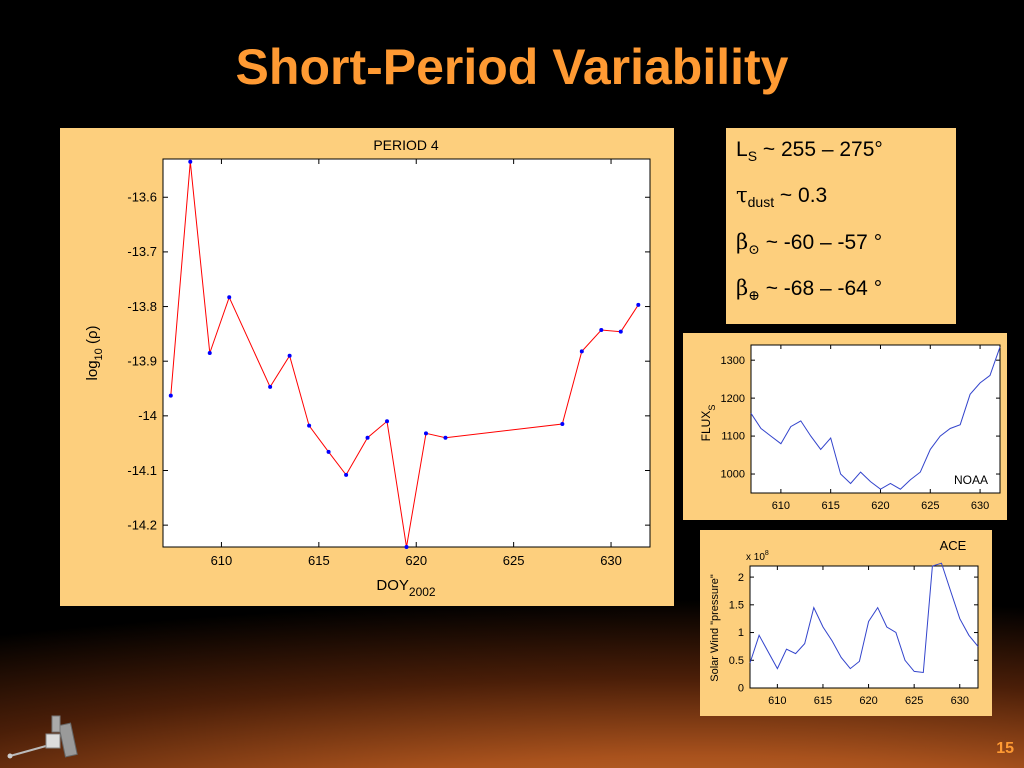 This screenshot has height=768, width=1024. I want to click on y-axis-label: Solar Wind "pressure", so click(715, 628).